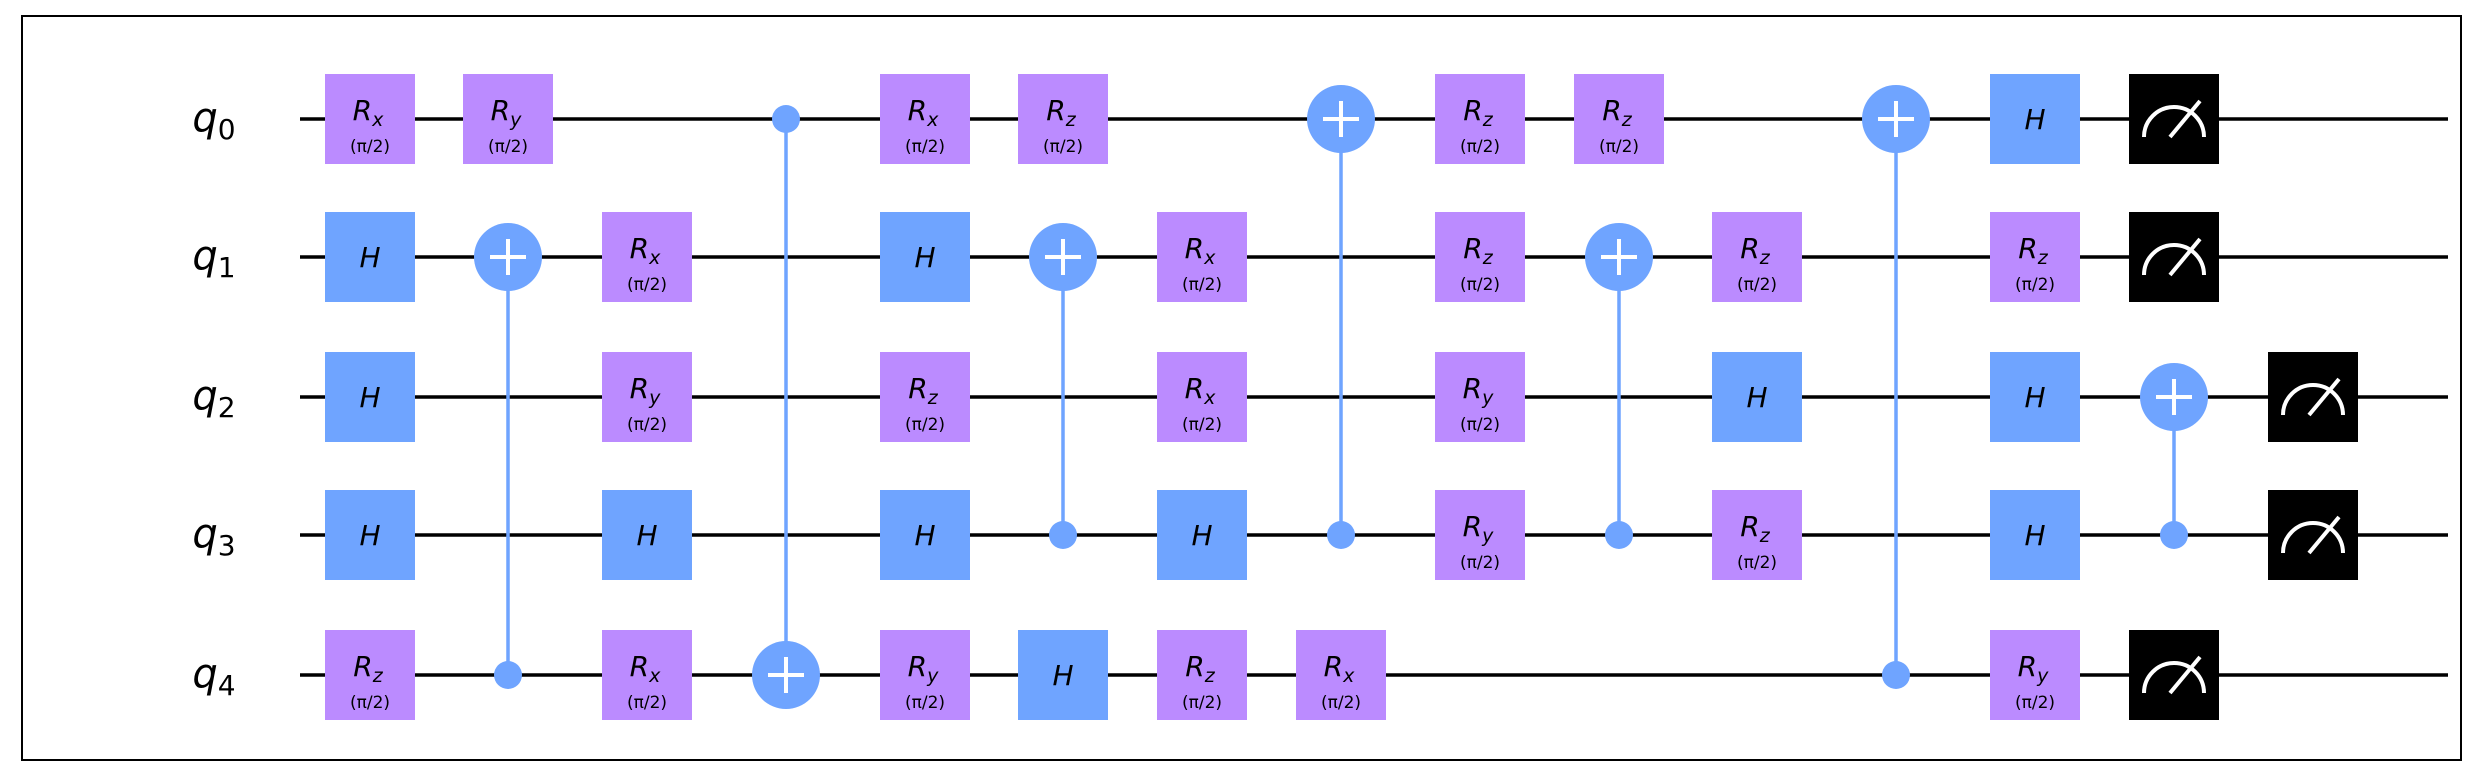 Image resolution: width=2481 pixels, height=782 pixels. Describe the element at coordinates (213, 536) in the screenshot. I see `qubit-label-3: q3` at that location.